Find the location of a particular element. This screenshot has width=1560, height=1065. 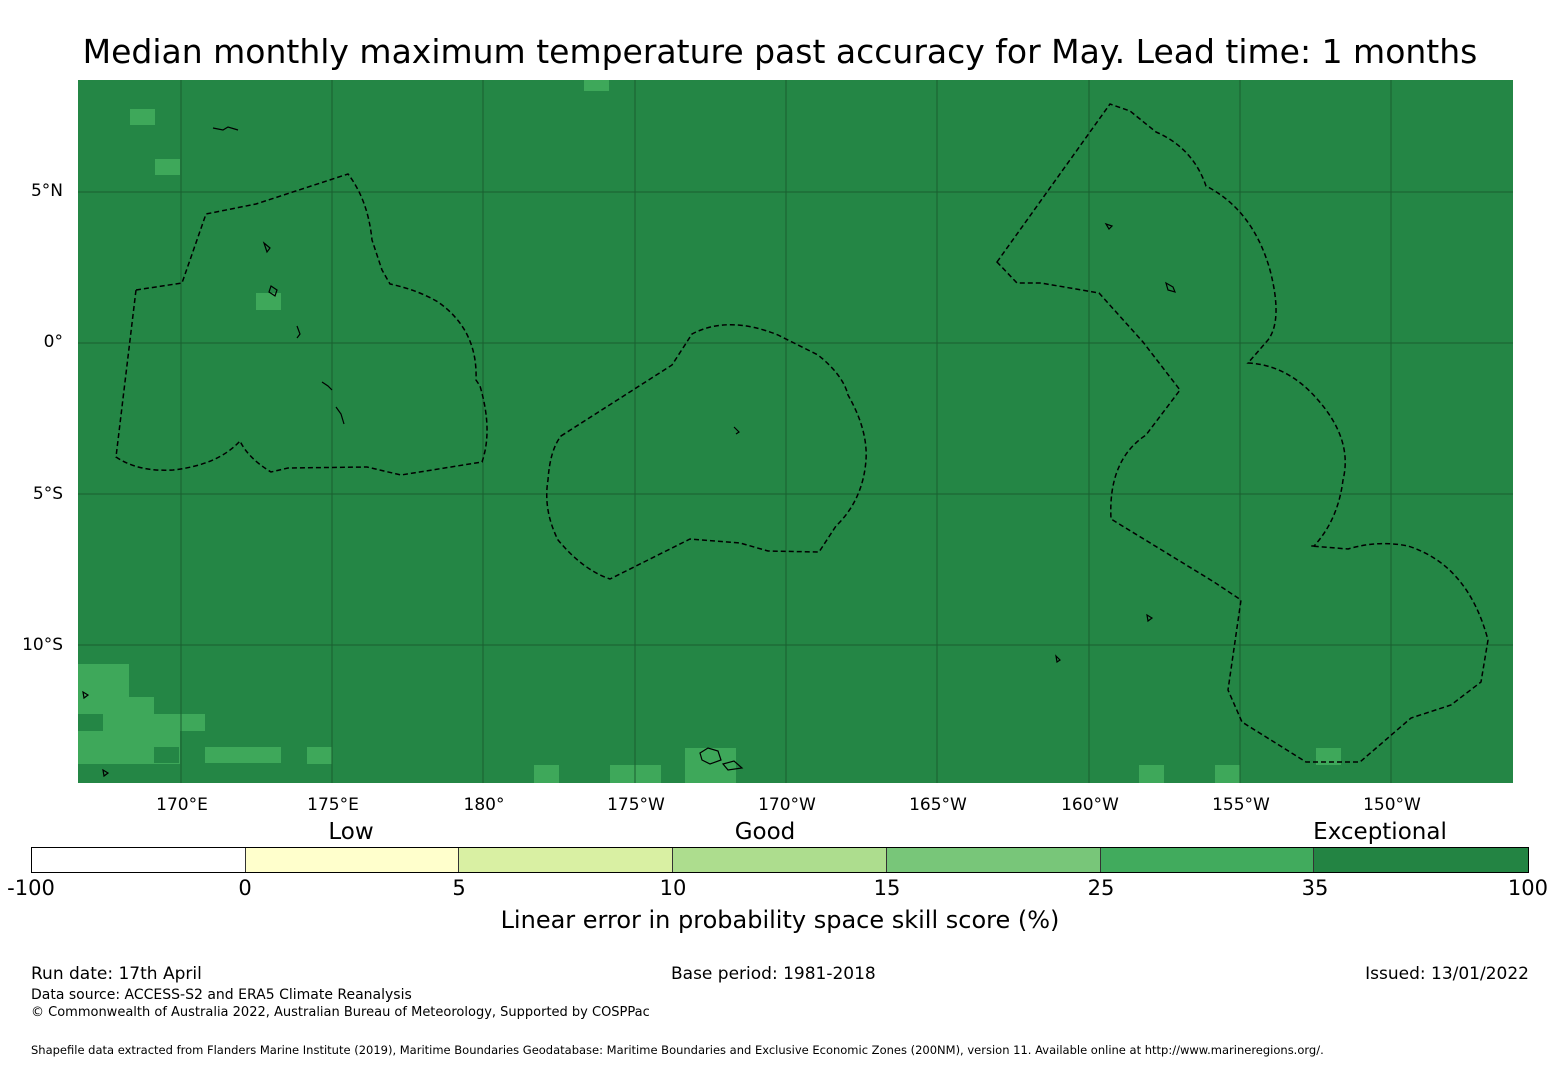

island-upolu is located at coordinates (710, 756).